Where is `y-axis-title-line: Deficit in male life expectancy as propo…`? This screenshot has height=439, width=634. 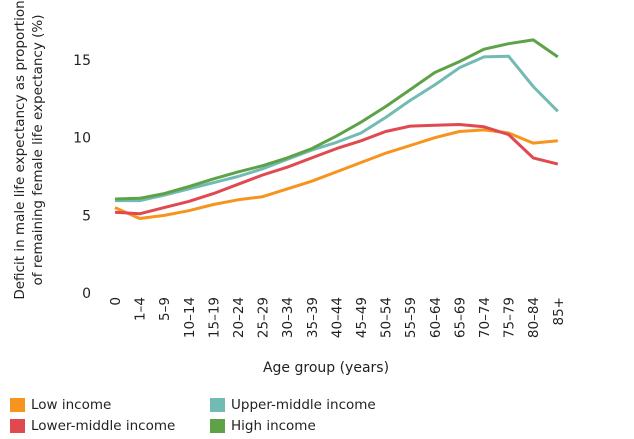
y-axis-title-line: Deficit in male life expectancy as propo… is located at coordinates (20, 149).